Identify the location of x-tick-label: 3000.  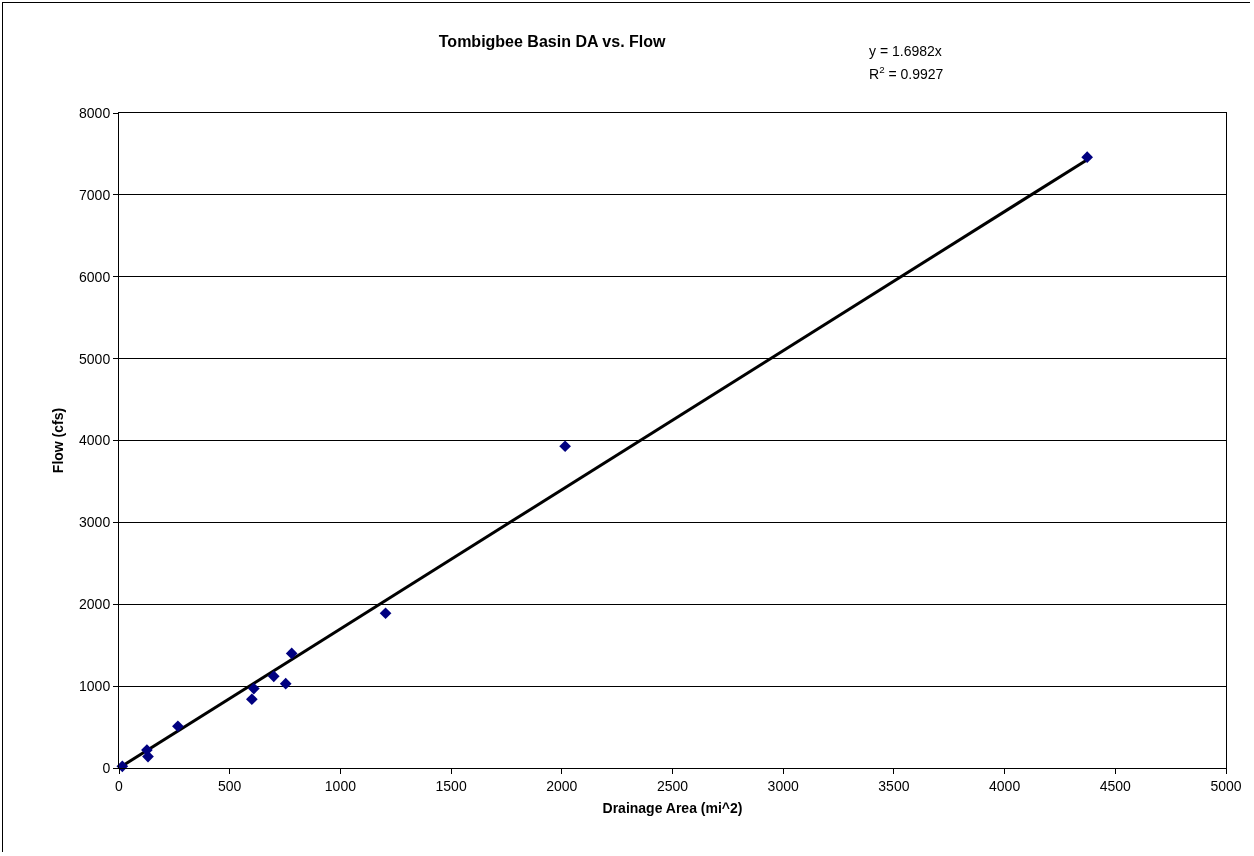
(783, 785).